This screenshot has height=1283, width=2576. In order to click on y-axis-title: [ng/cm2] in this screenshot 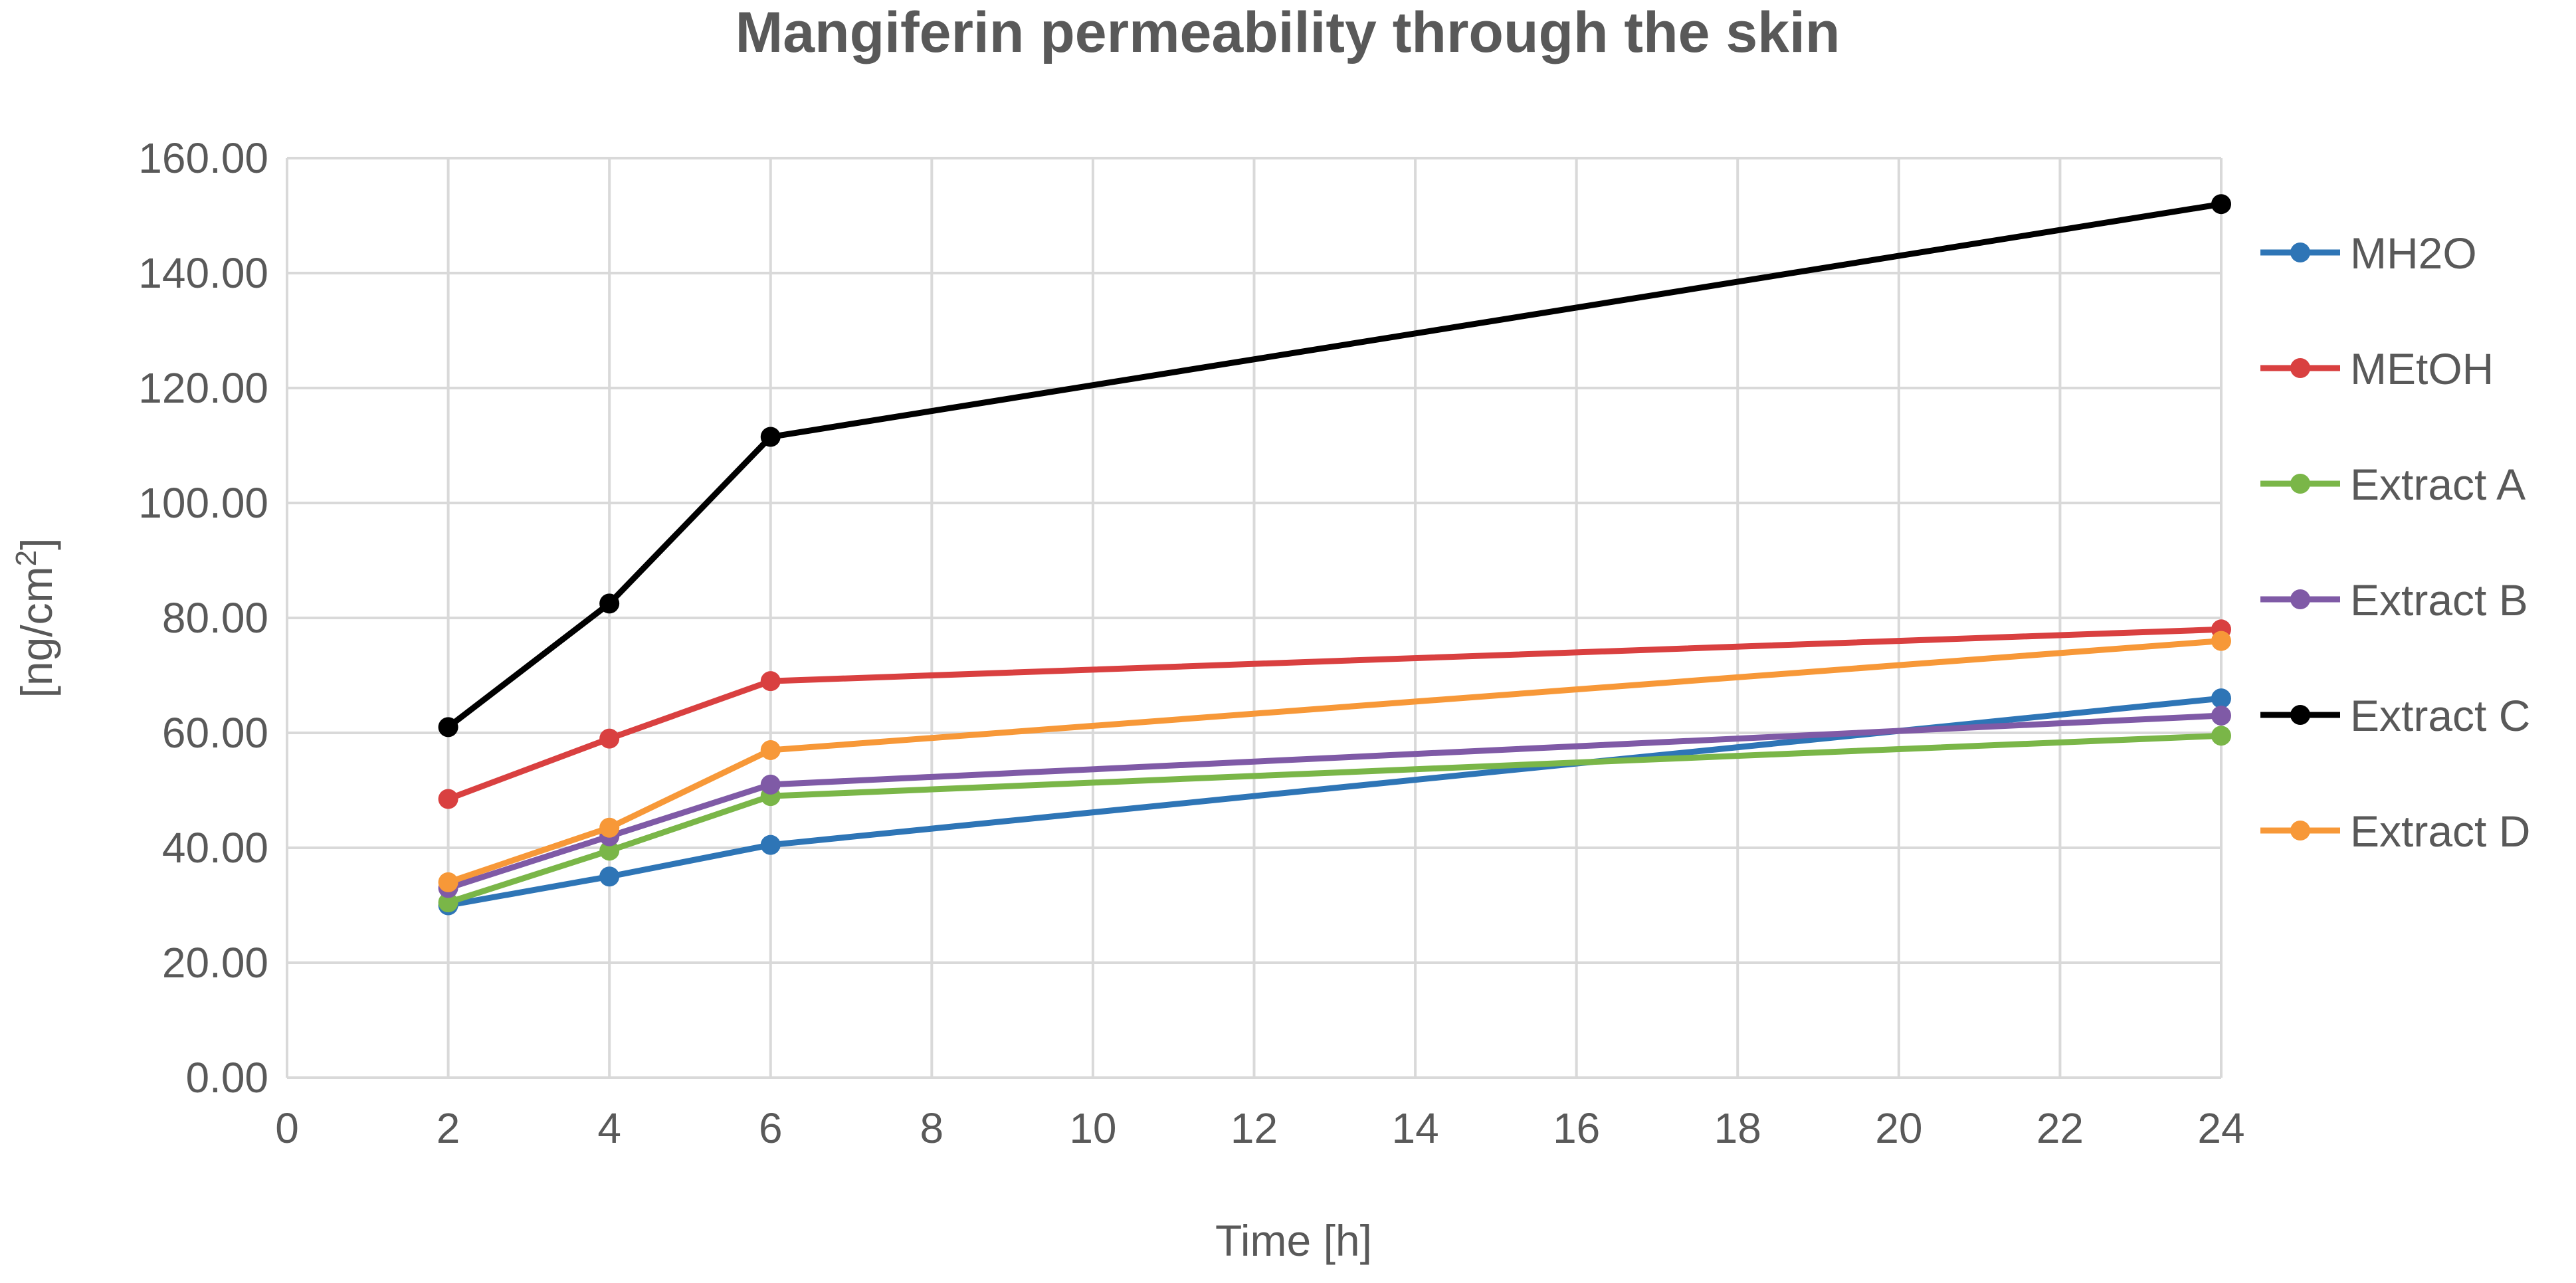, I will do `click(36, 618)`.